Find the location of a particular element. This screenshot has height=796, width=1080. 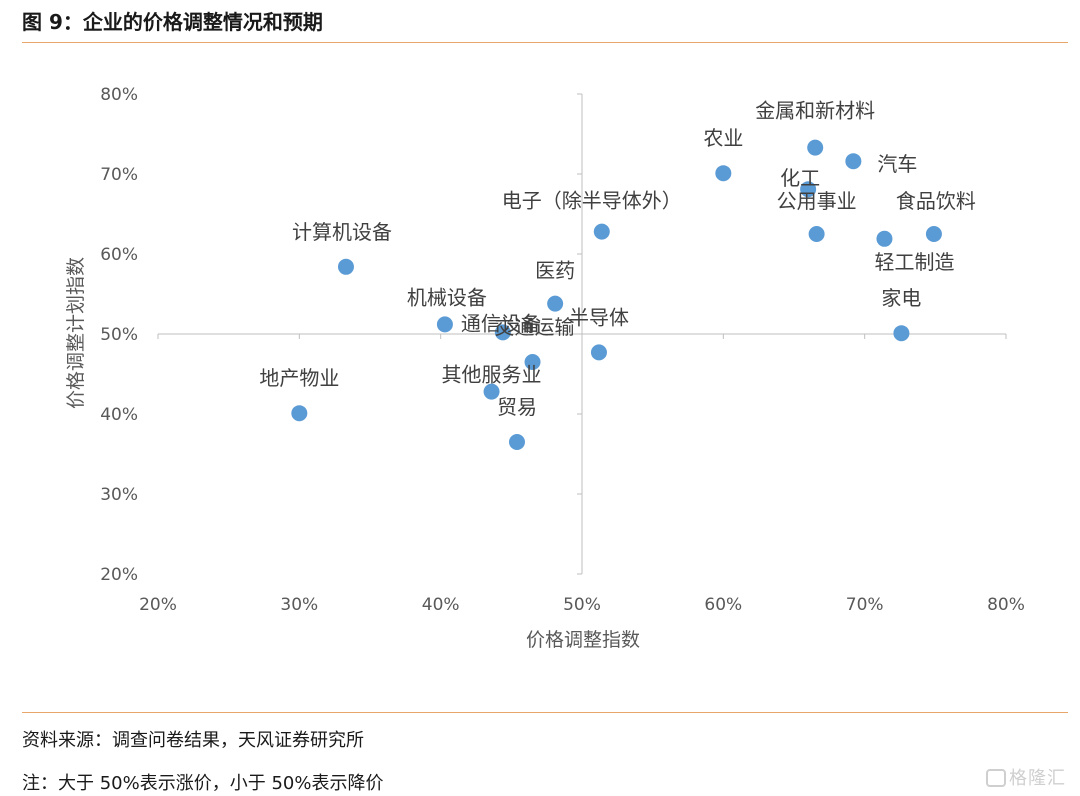

data-label: 汽车 is located at coordinates (897, 164).